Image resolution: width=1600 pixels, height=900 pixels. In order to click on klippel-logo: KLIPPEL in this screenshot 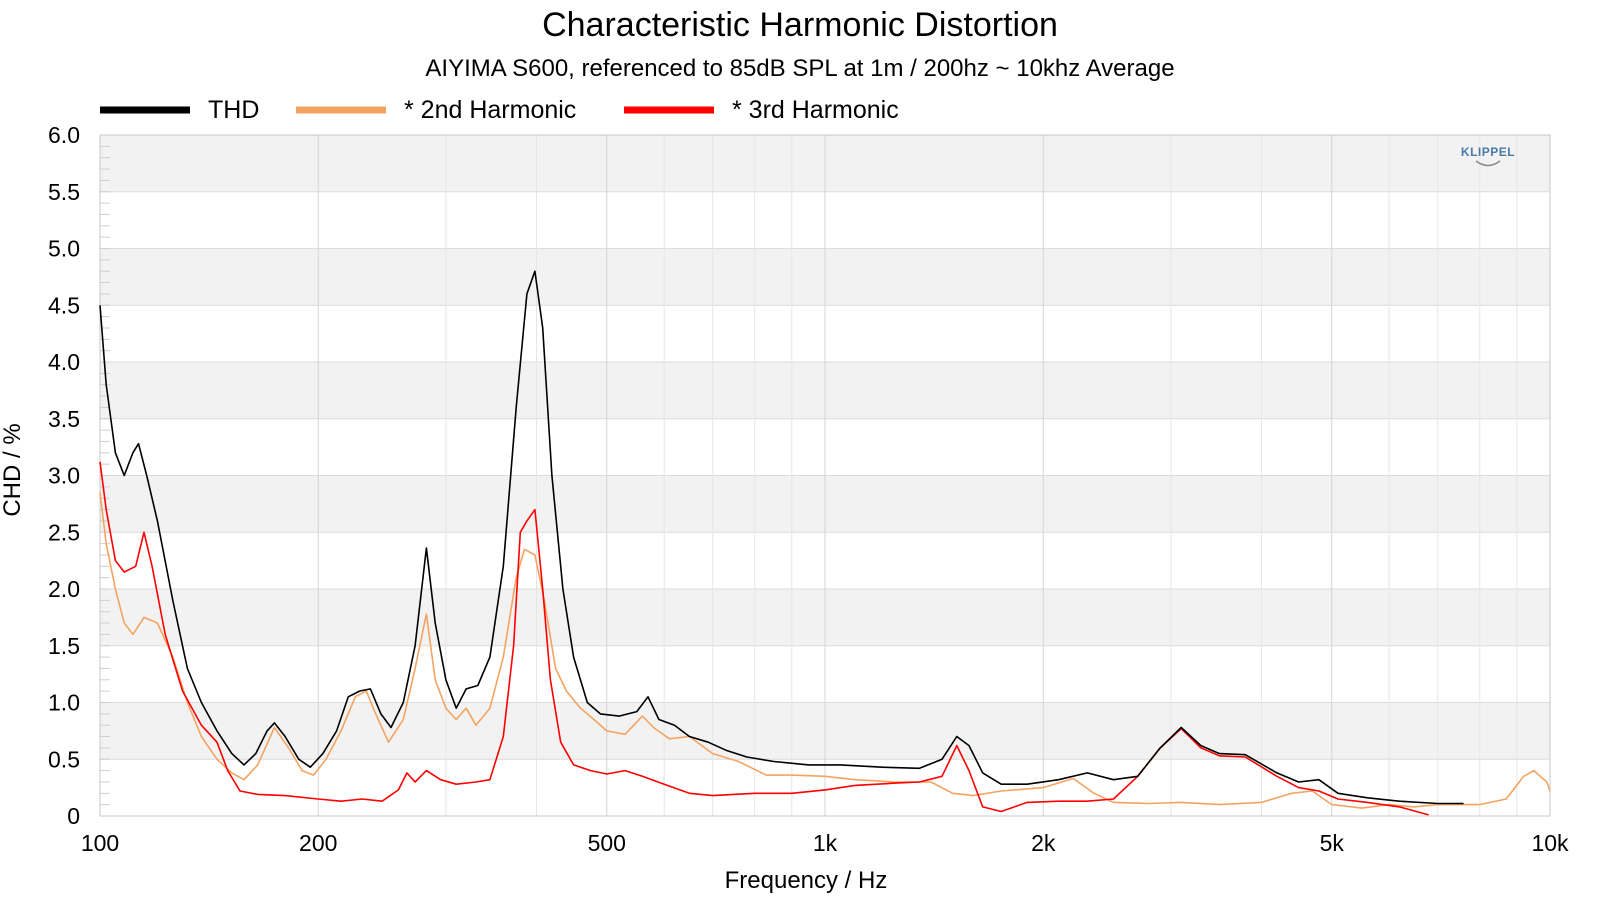, I will do `click(1488, 156)`.